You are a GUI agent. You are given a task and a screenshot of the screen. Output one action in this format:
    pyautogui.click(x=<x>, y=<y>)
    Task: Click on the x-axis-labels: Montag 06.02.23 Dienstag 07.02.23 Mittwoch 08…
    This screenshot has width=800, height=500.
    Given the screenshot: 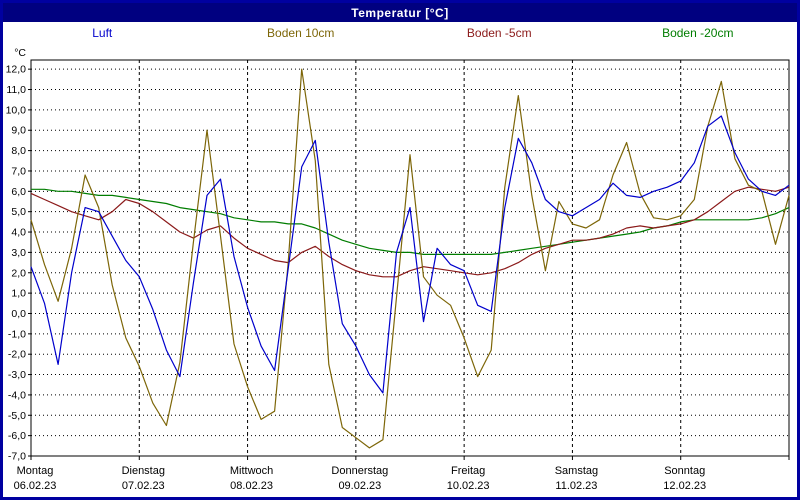 What is the action you would take?
    pyautogui.click(x=402, y=474)
    